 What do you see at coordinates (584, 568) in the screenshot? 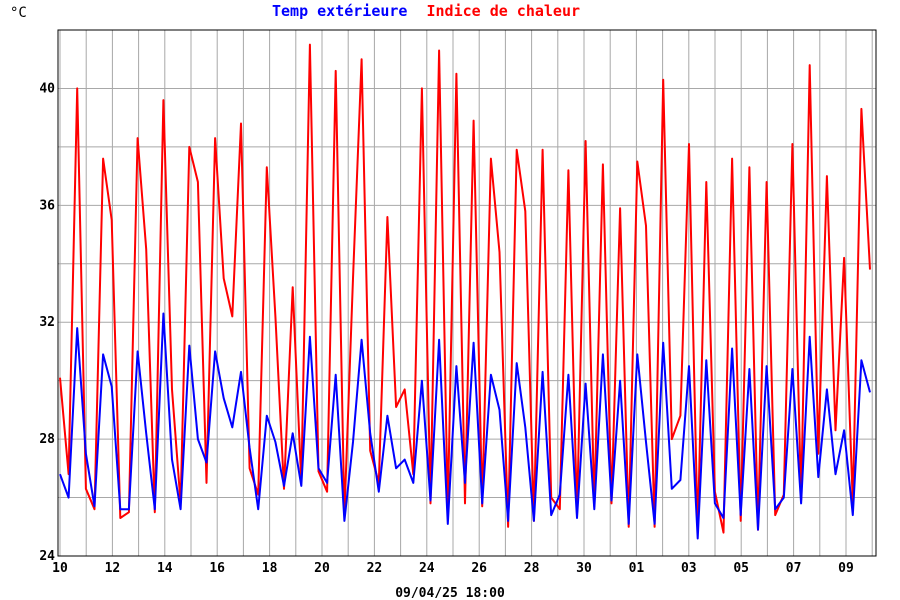
I see `x-tick-label: 30` at bounding box center [584, 568].